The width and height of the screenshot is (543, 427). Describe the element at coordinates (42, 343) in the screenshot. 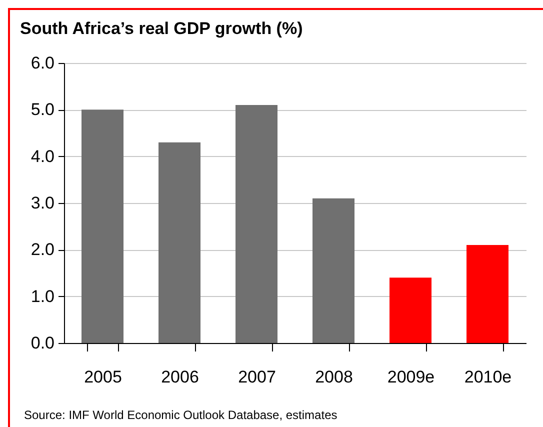

I see `y-tick-label: 0.0` at that location.